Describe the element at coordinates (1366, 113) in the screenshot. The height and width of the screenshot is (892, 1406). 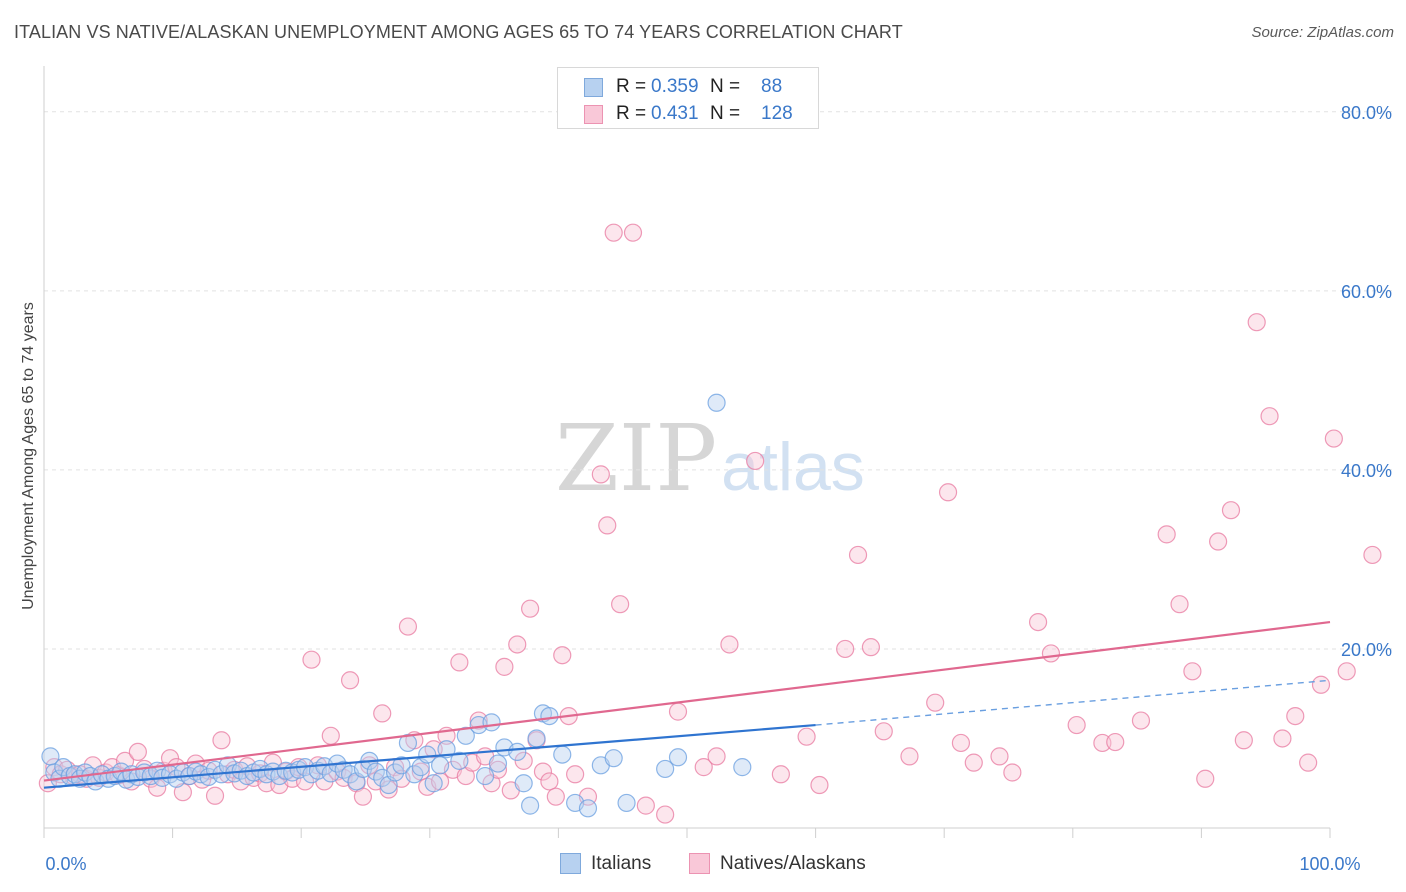
I see `y-tick-label: 80.0%` at that location.